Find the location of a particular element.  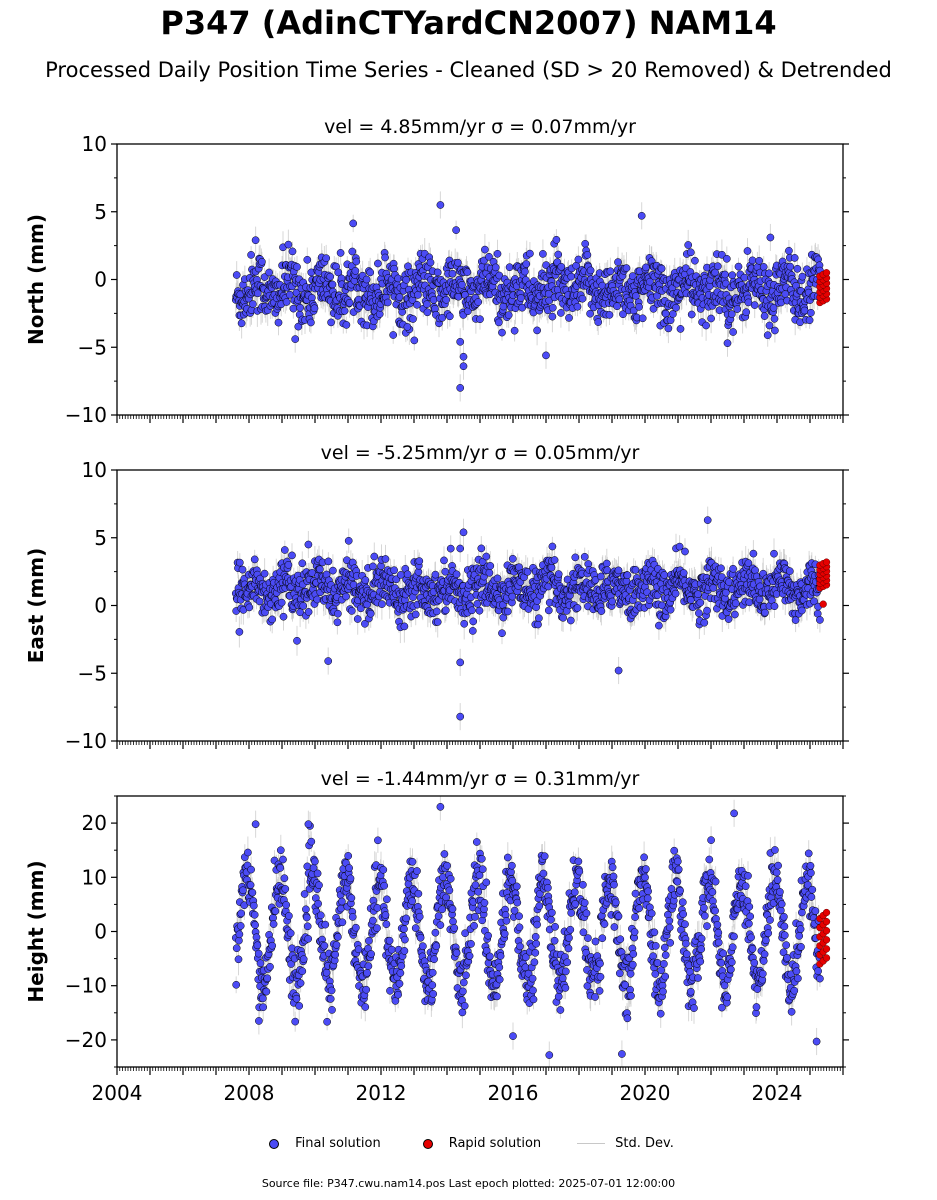

y-tick-label: −5 is located at coordinates (92, 347).